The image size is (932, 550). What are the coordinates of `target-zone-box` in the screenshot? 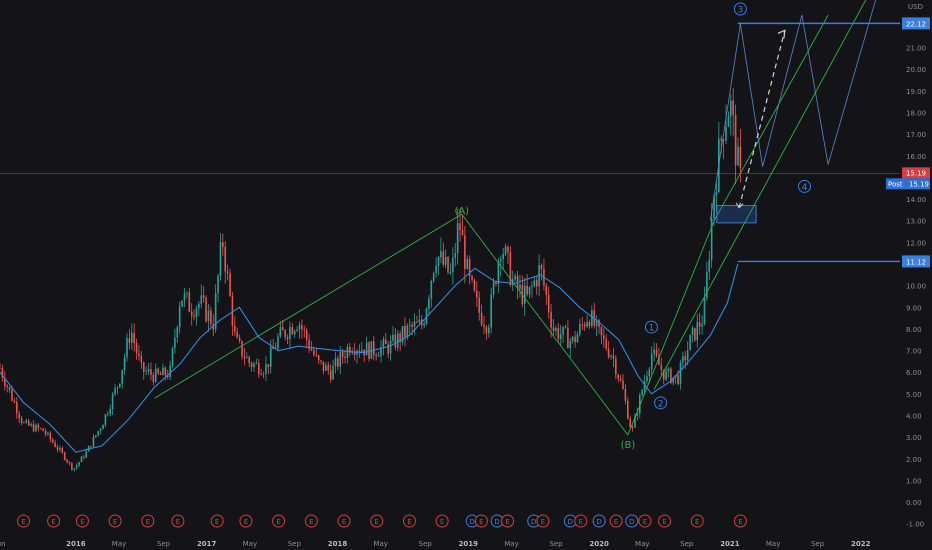 It's located at (736, 214).